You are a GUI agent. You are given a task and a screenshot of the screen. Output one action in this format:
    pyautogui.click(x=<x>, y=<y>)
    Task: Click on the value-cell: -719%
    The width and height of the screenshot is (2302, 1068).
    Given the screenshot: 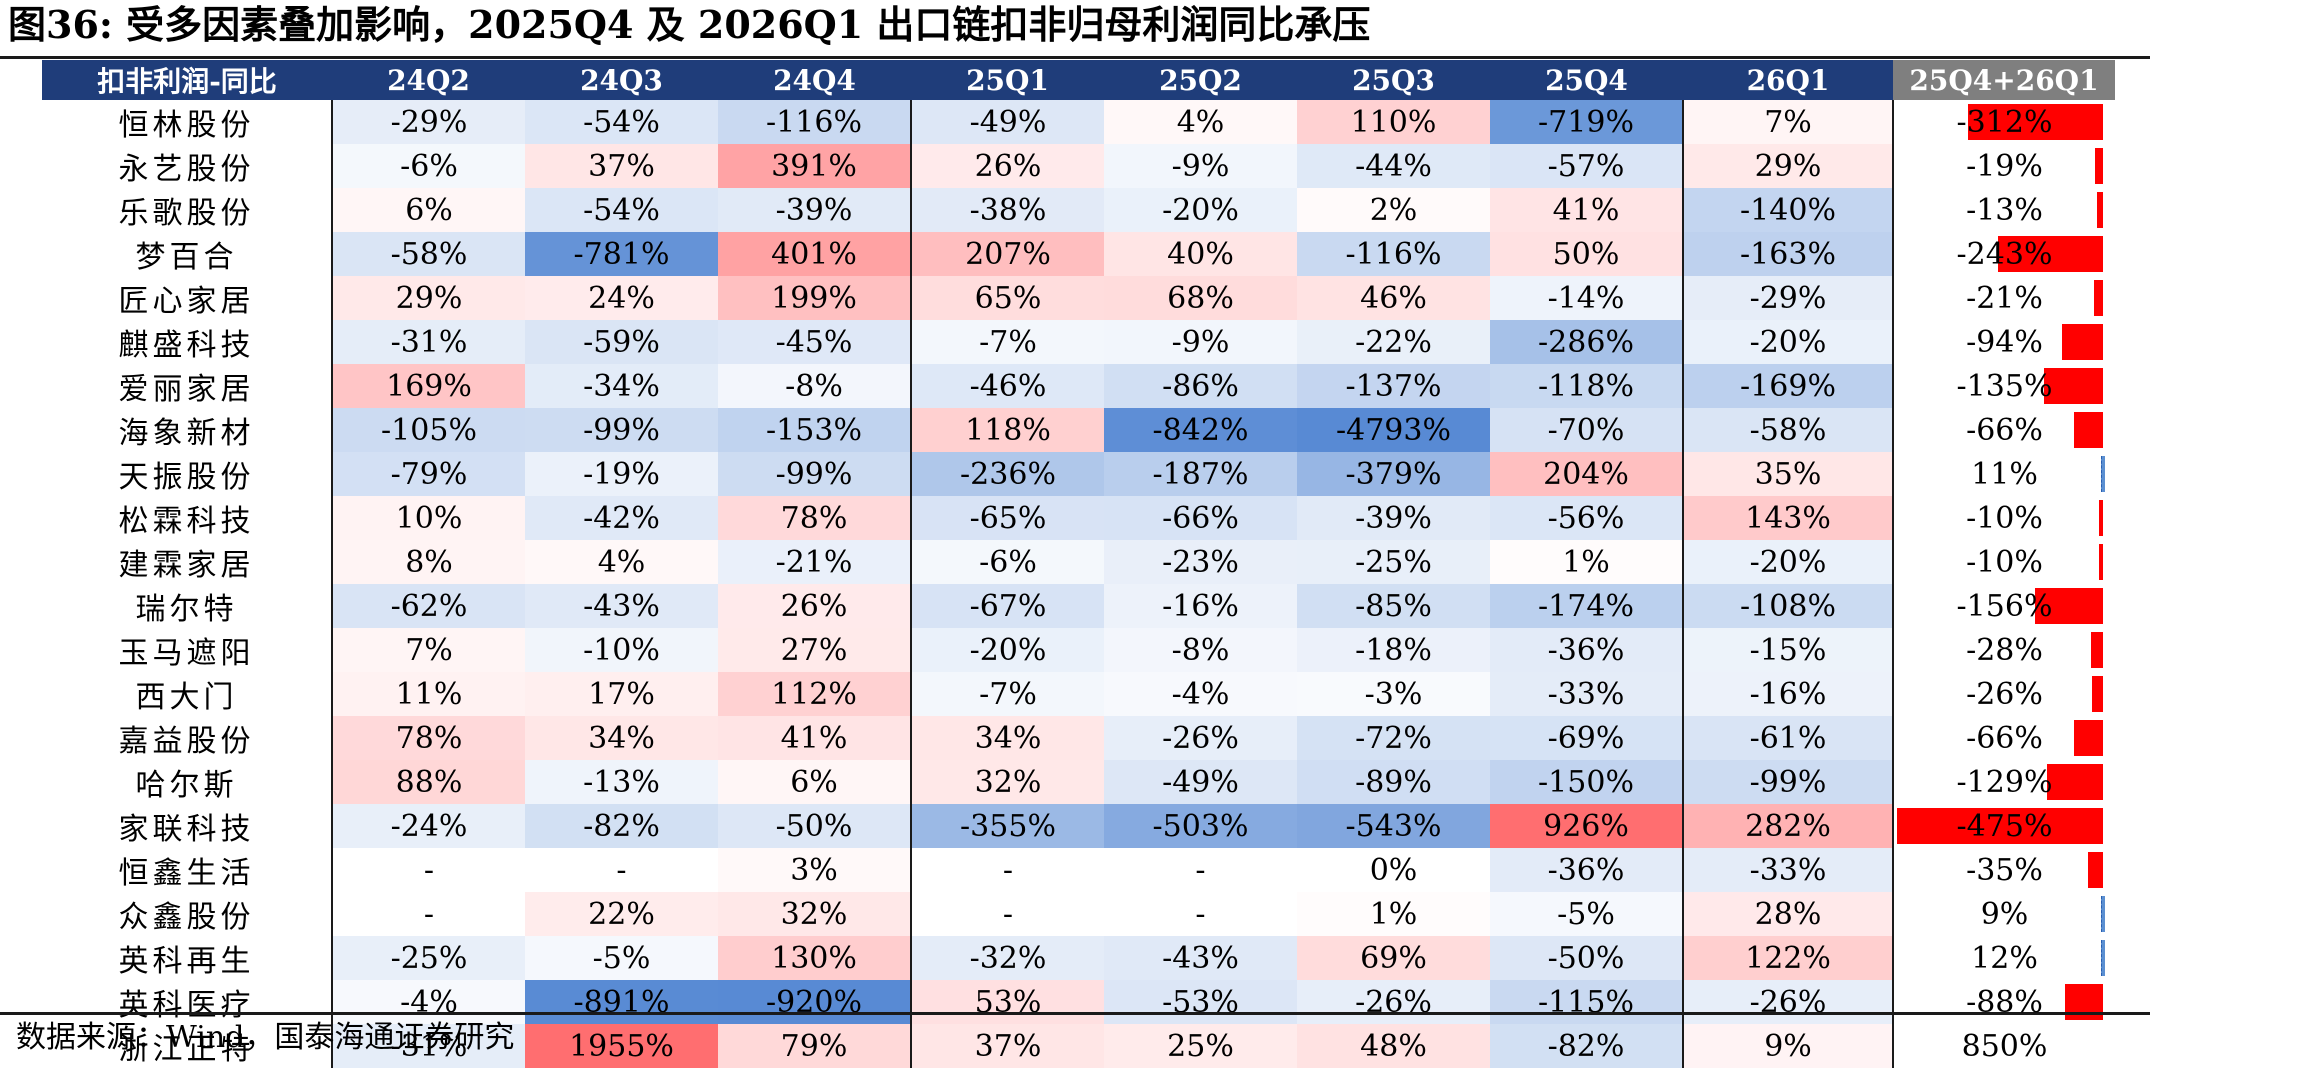 What is the action you would take?
    pyautogui.click(x=1586, y=122)
    